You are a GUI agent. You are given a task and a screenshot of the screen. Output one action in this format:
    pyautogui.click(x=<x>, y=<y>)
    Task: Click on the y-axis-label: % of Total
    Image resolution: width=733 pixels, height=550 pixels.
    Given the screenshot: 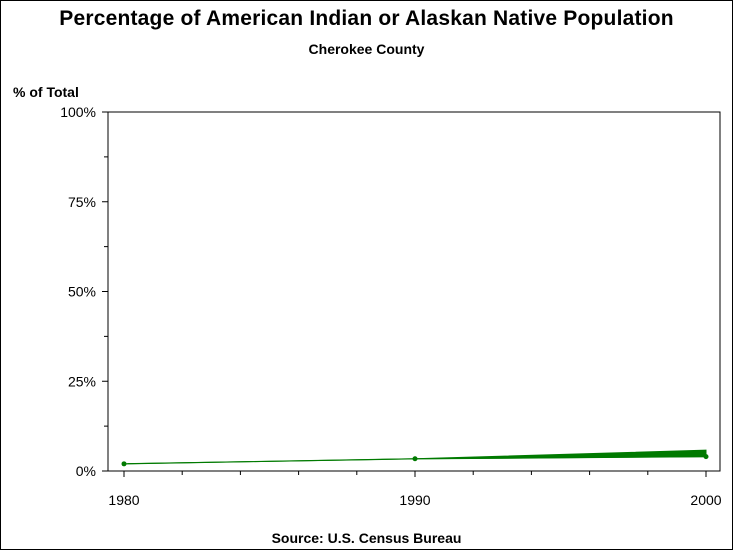 What is the action you would take?
    pyautogui.click(x=46, y=92)
    